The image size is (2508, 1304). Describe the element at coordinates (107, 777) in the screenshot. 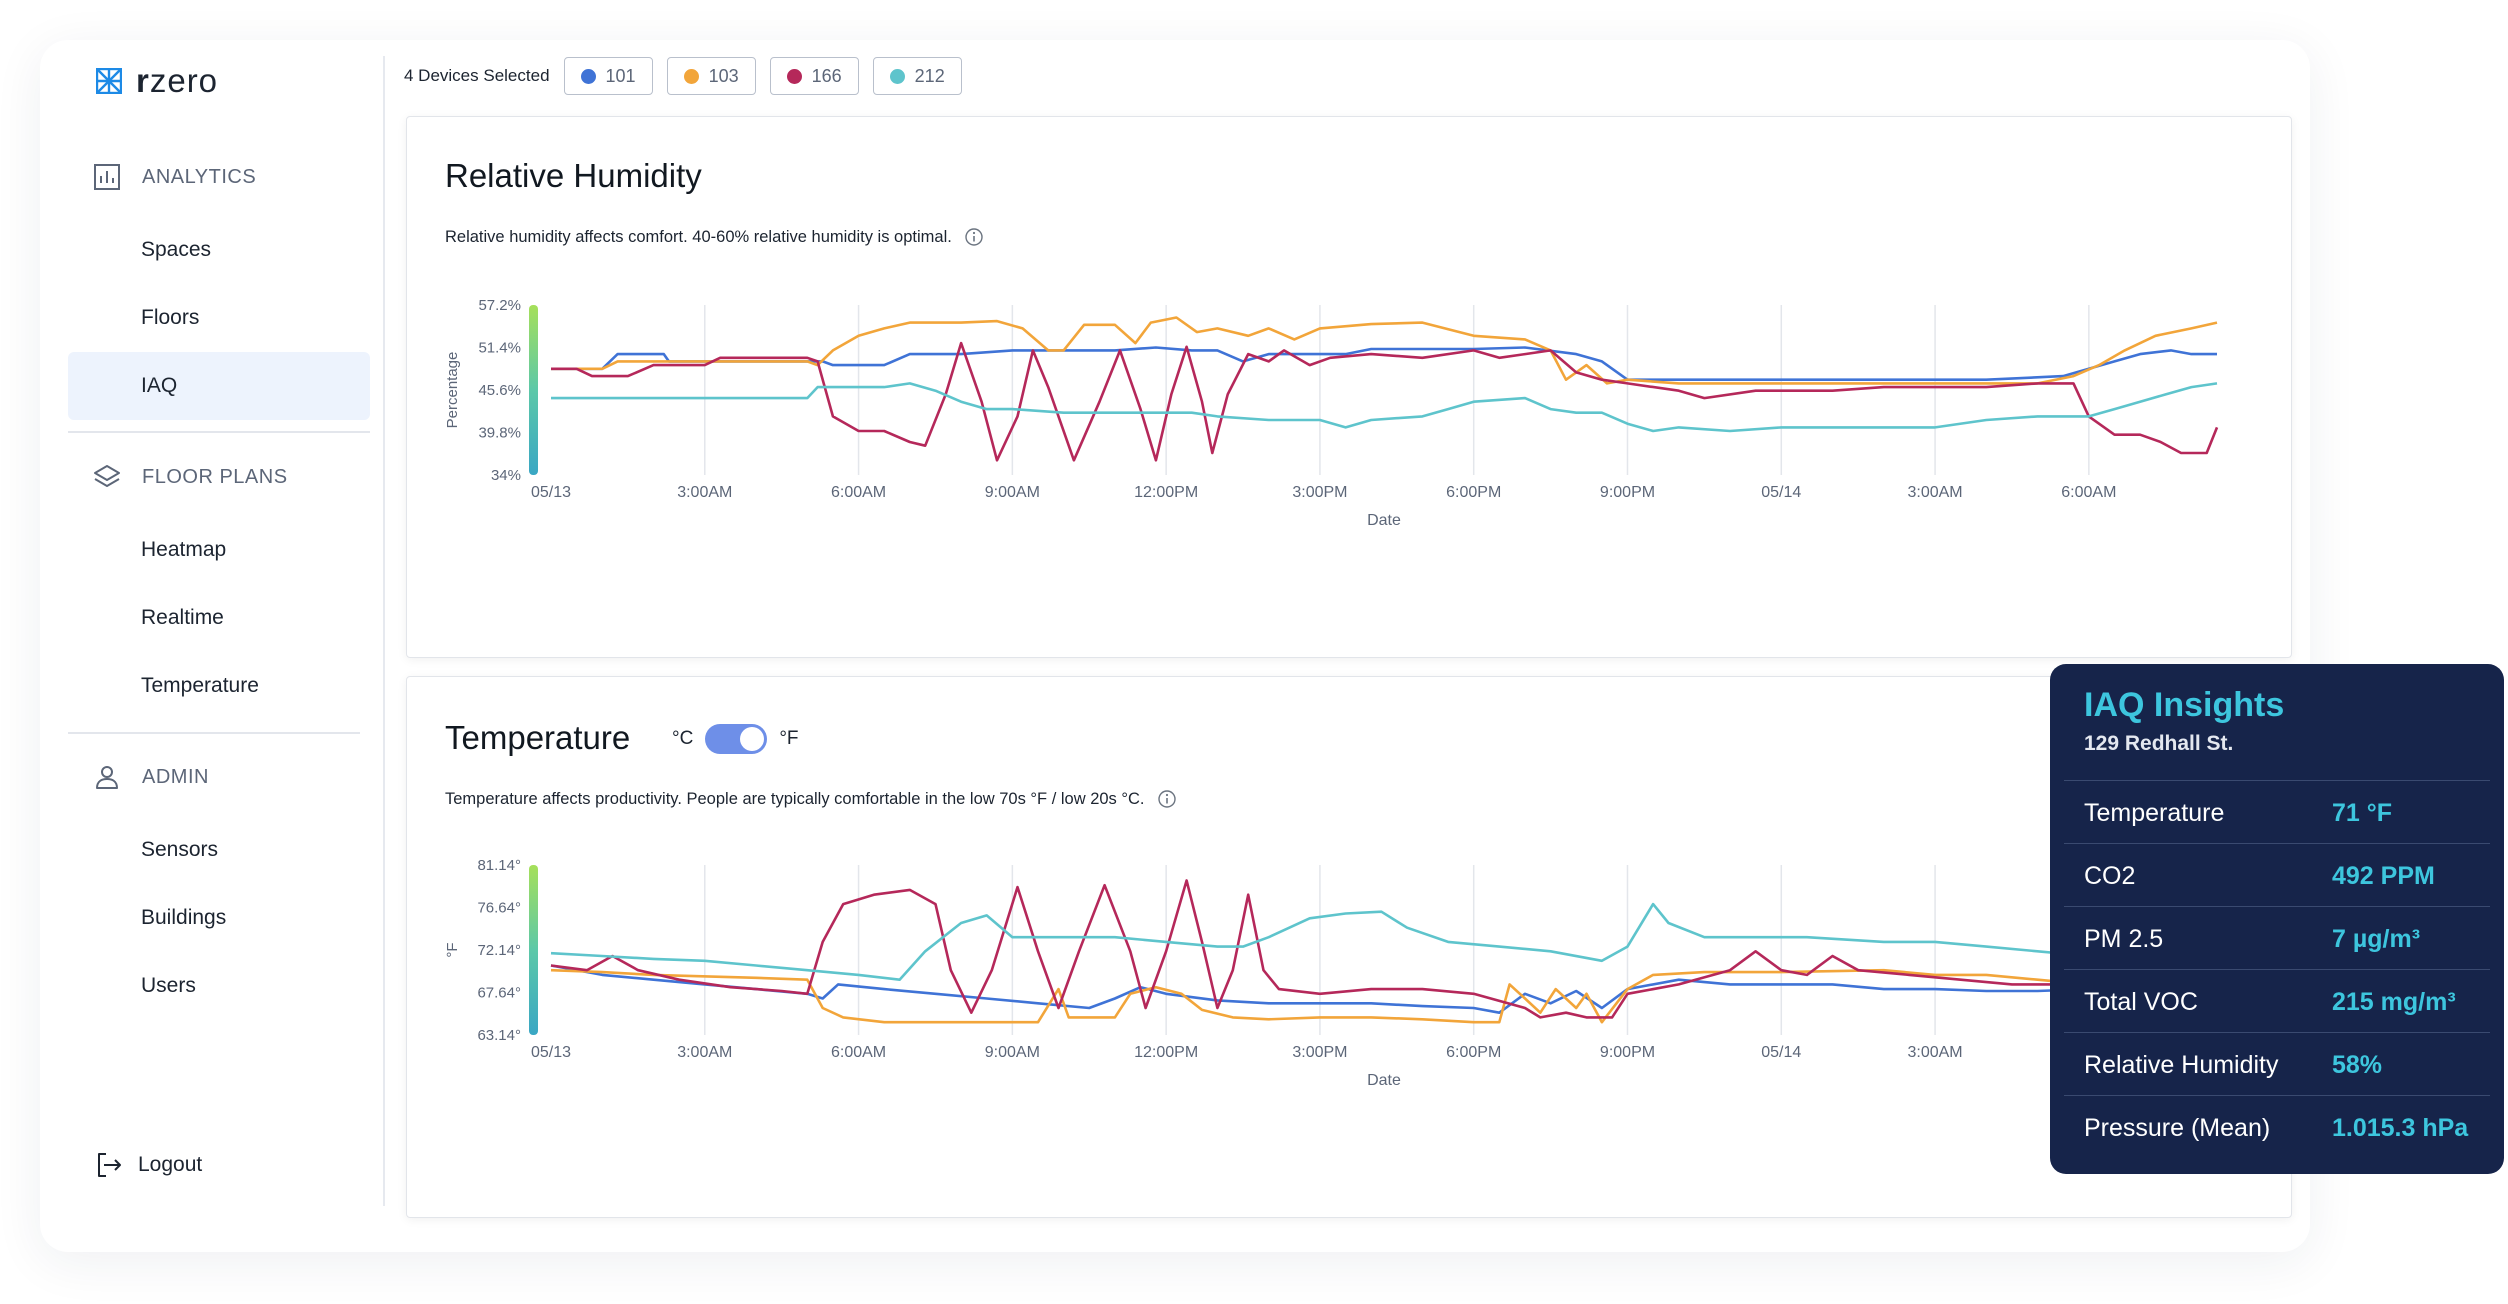

I see `user-icon` at that location.